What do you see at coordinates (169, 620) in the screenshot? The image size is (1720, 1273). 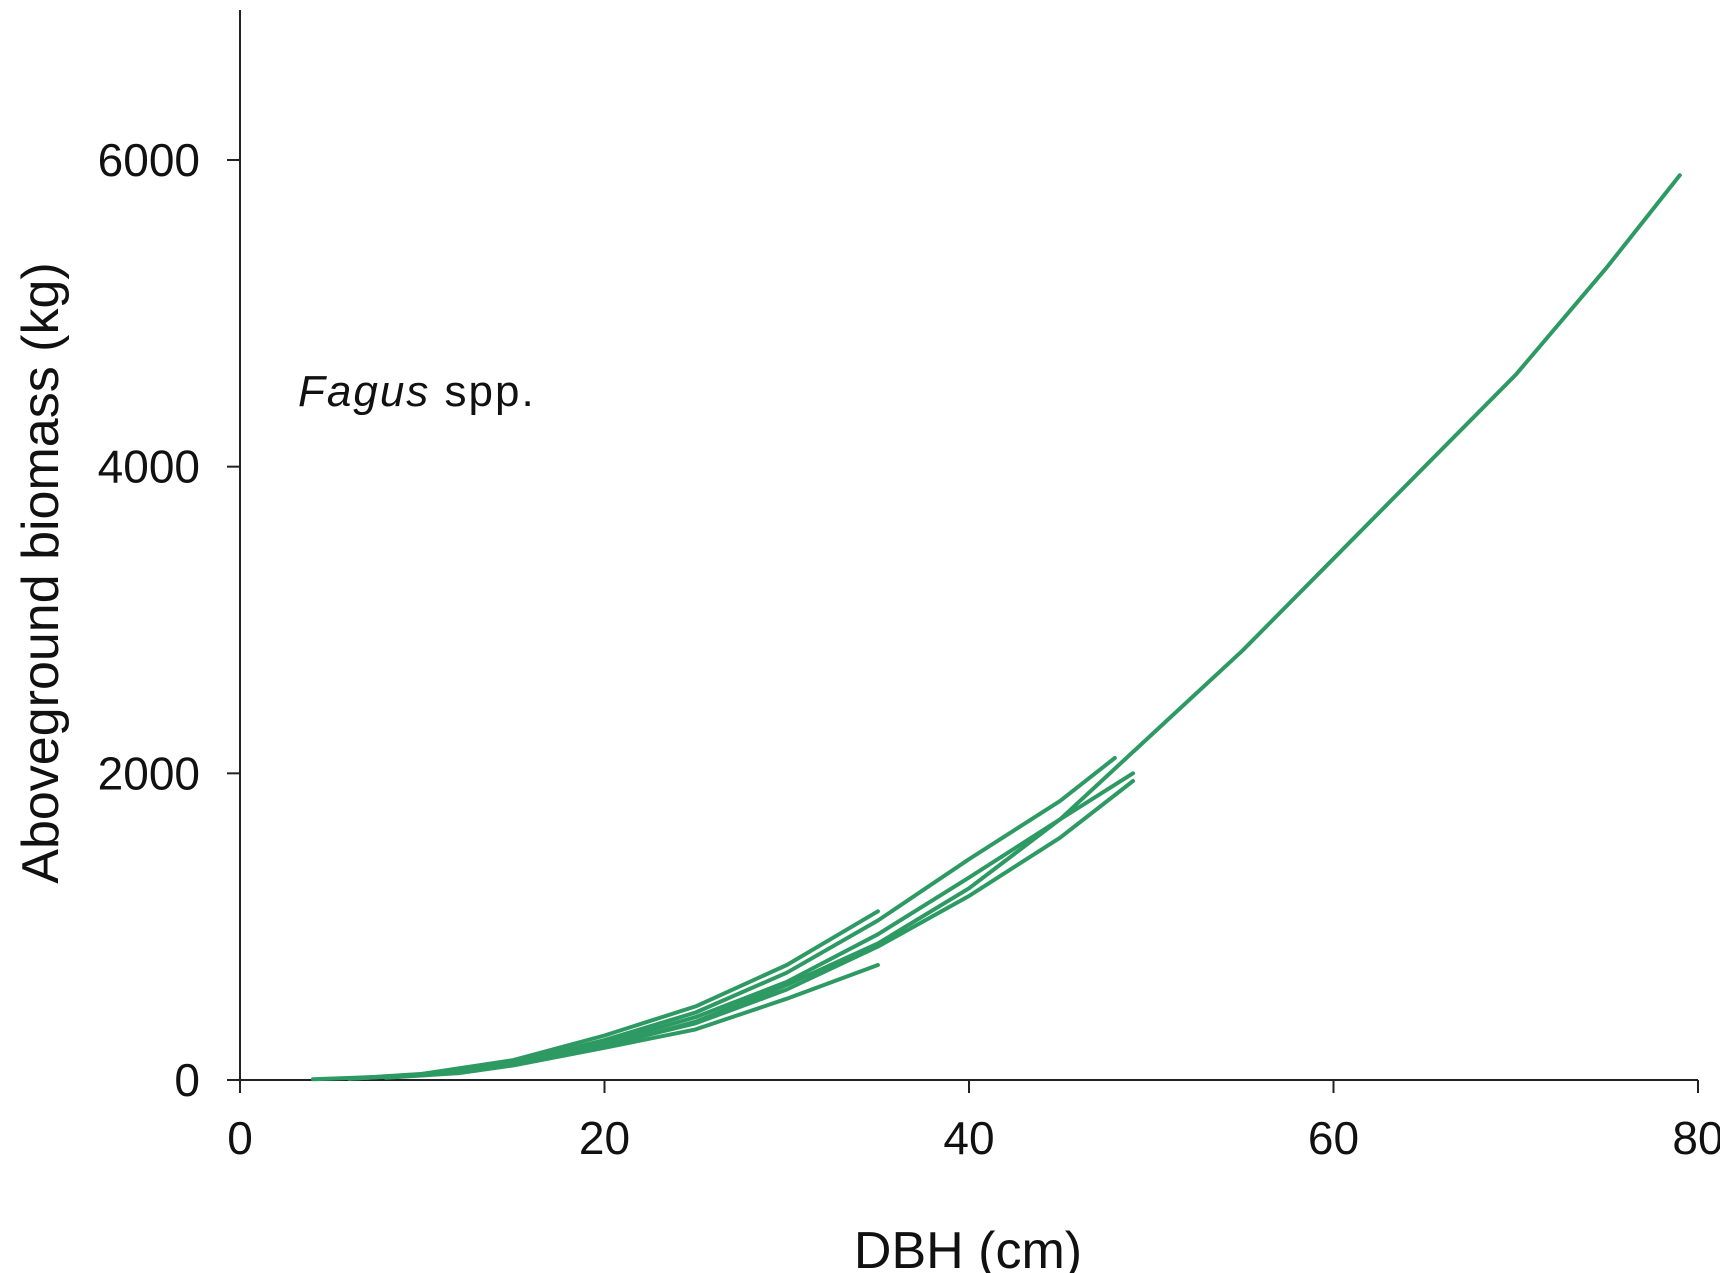 I see `y-ticks: 0 2000 4000 6000` at bounding box center [169, 620].